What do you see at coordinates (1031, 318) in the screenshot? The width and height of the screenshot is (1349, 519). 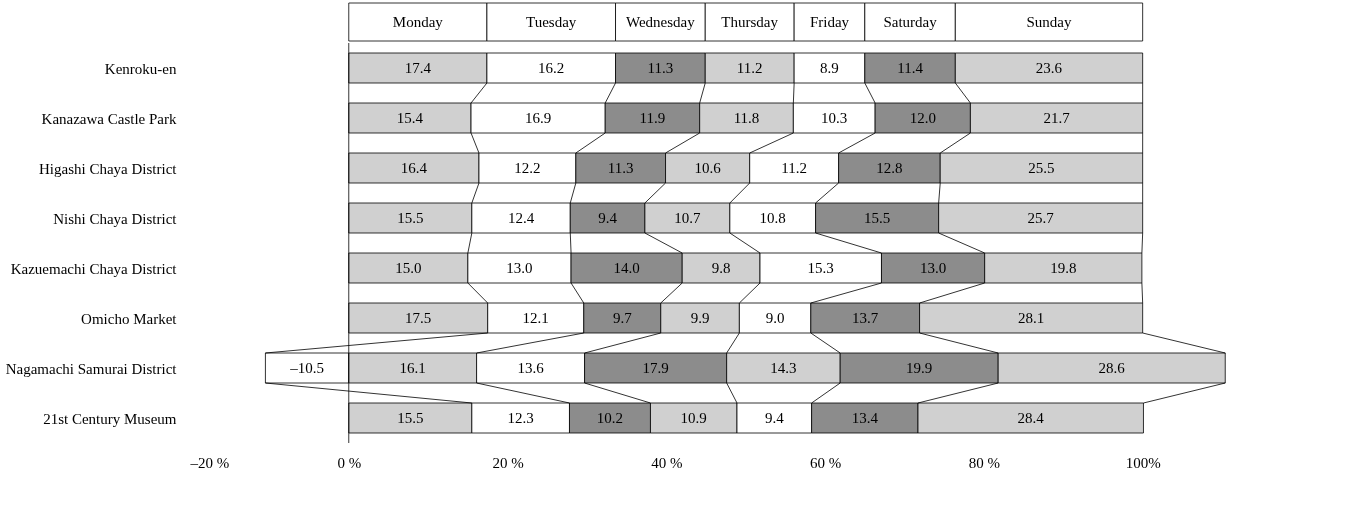 I see `data-label: 28.1` at bounding box center [1031, 318].